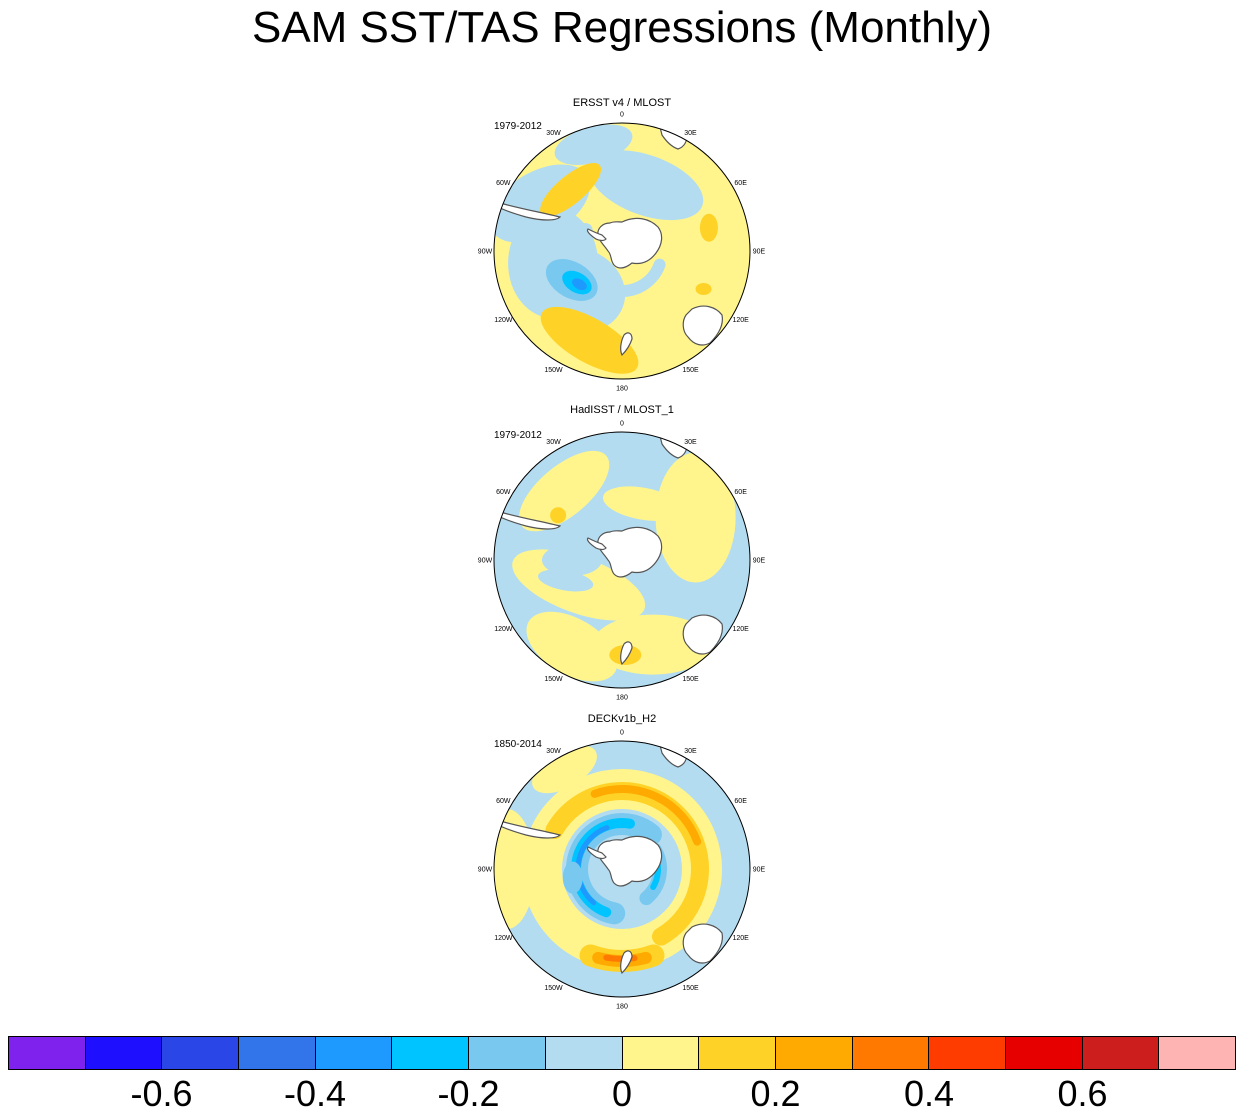  I want to click on colorbar-tick-label: 0.2, so click(775, 1093).